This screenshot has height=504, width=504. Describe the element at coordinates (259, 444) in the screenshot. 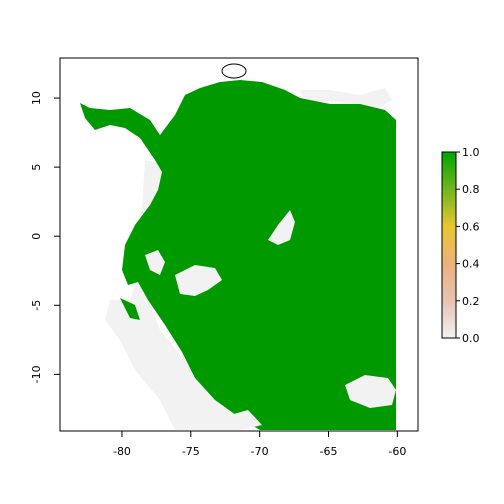

I see `x-axis: -80 -75 -70 -65 -60` at that location.